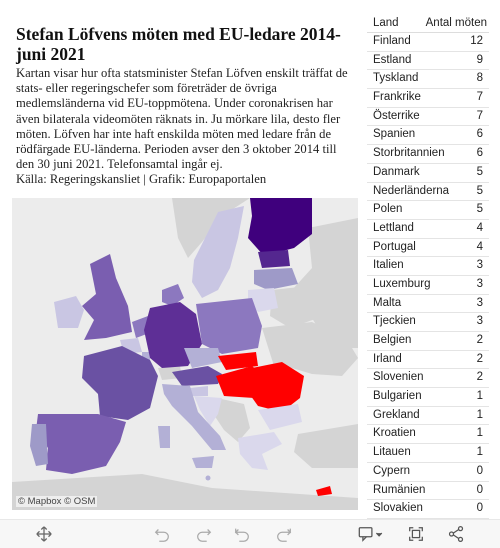 This screenshot has width=500, height=548. I want to click on table-row: Grekland 1, so click(428, 416).